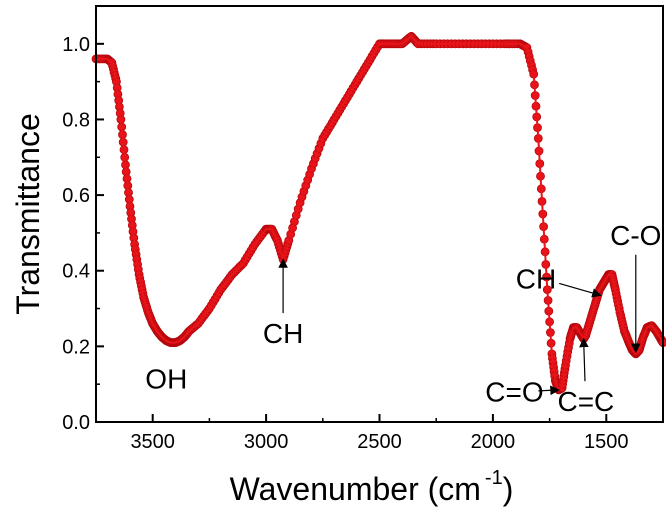  What do you see at coordinates (493, 442) in the screenshot?
I see `x-tick-label: 2000` at bounding box center [493, 442].